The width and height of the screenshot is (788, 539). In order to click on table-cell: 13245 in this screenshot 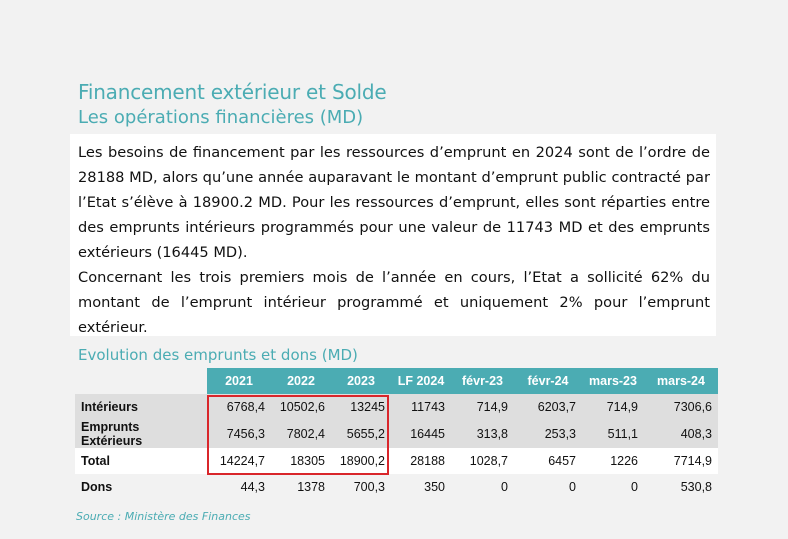, I will do `click(361, 407)`.